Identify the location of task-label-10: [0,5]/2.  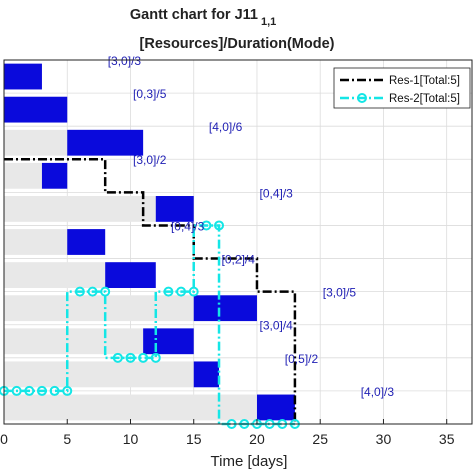
(302, 359).